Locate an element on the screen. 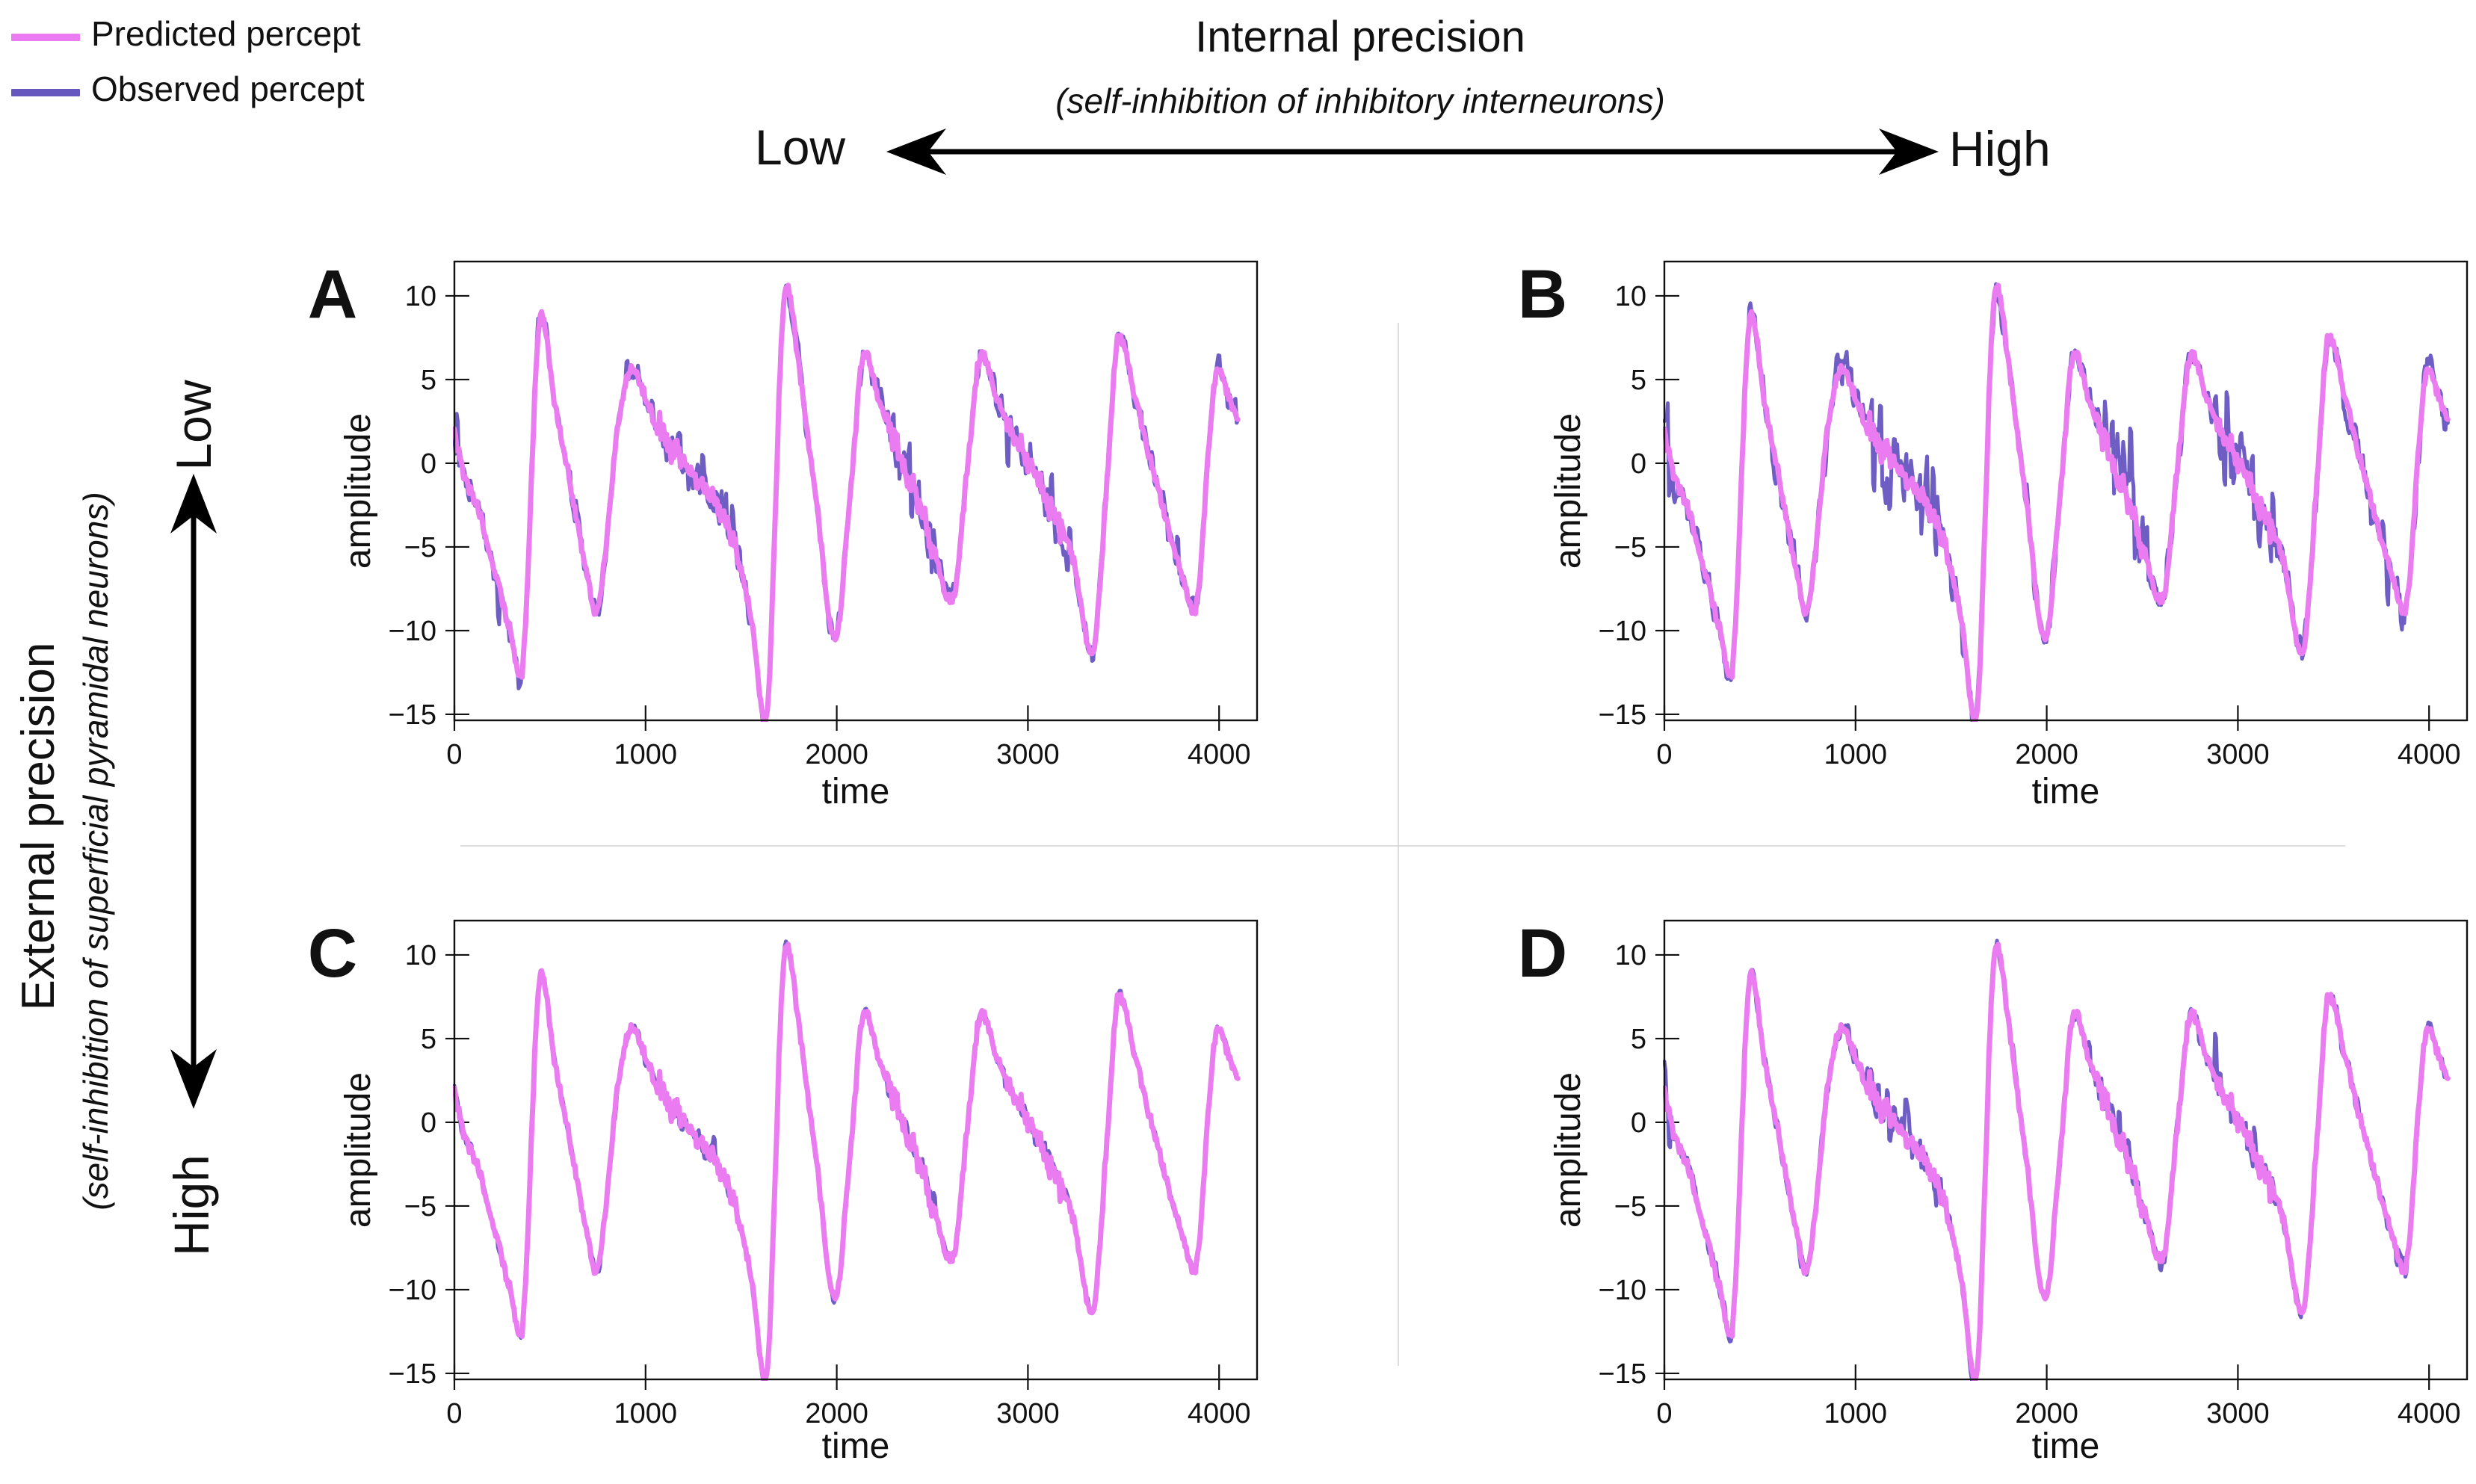  internal-precision-title: Internal precision is located at coordinates (1360, 37).